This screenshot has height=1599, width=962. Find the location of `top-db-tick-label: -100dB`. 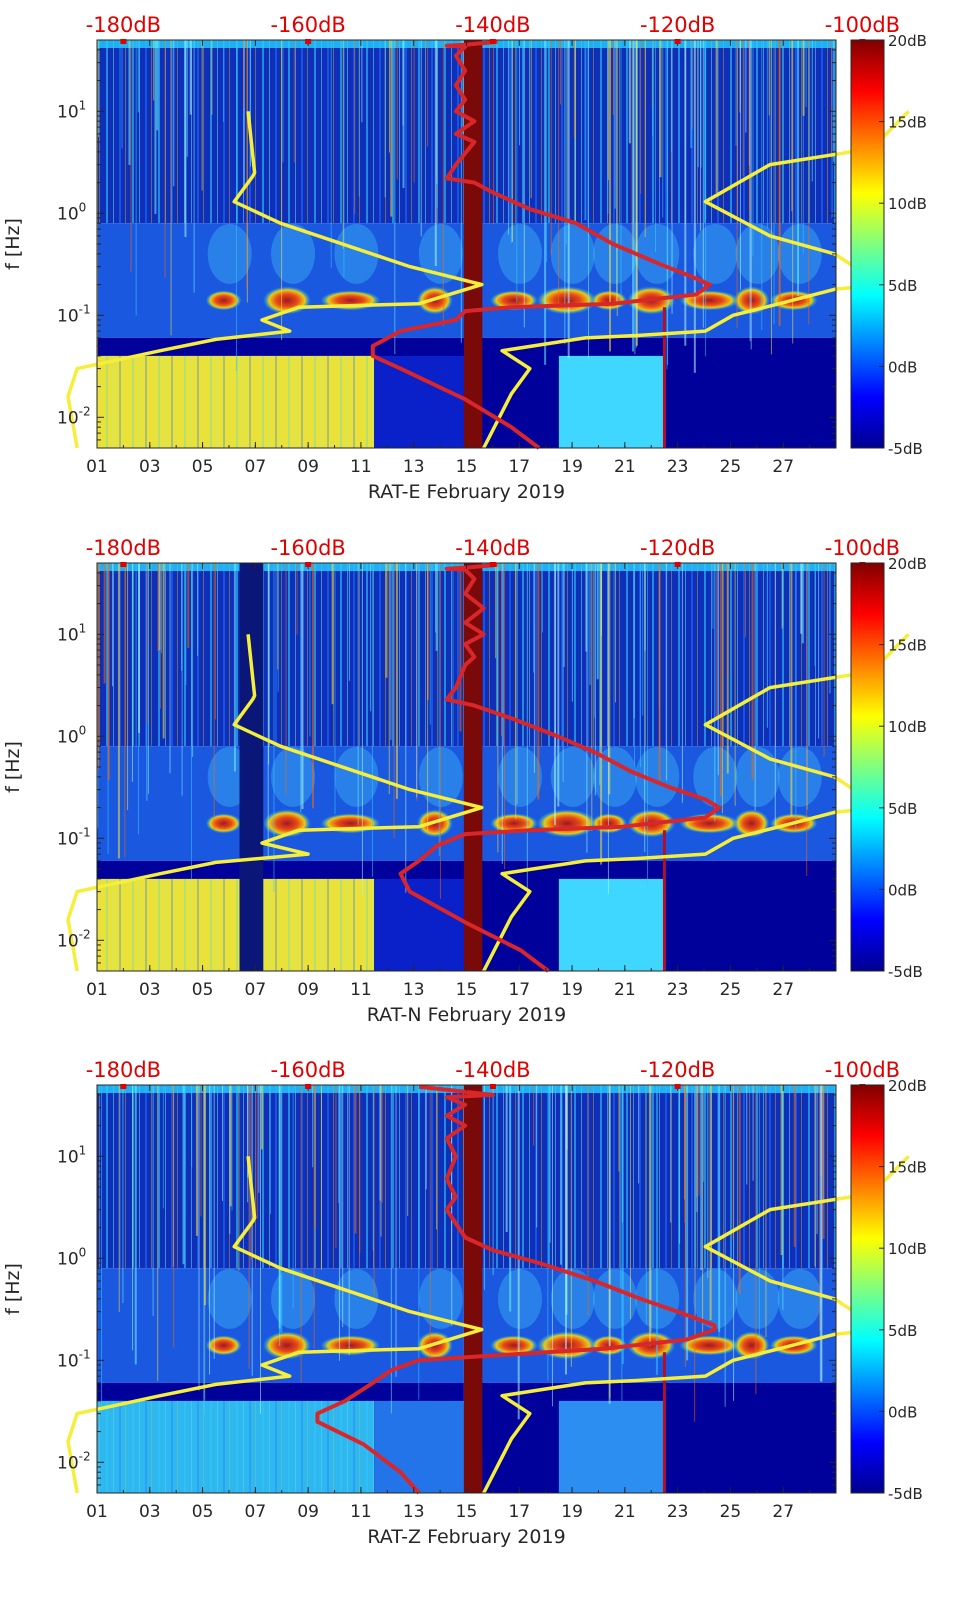

top-db-tick-label: -100dB is located at coordinates (862, 1070).